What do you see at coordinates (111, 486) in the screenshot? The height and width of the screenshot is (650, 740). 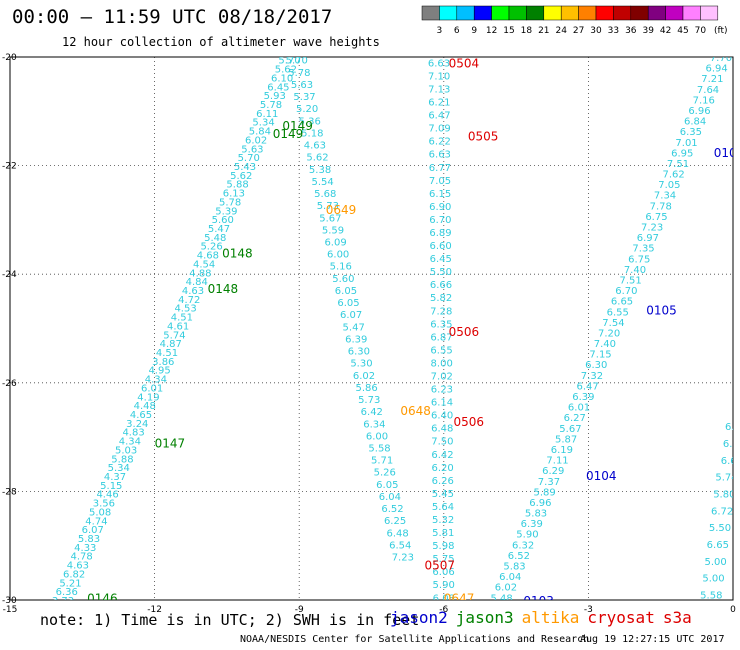 I see `wave-height-value: 5.15` at bounding box center [111, 486].